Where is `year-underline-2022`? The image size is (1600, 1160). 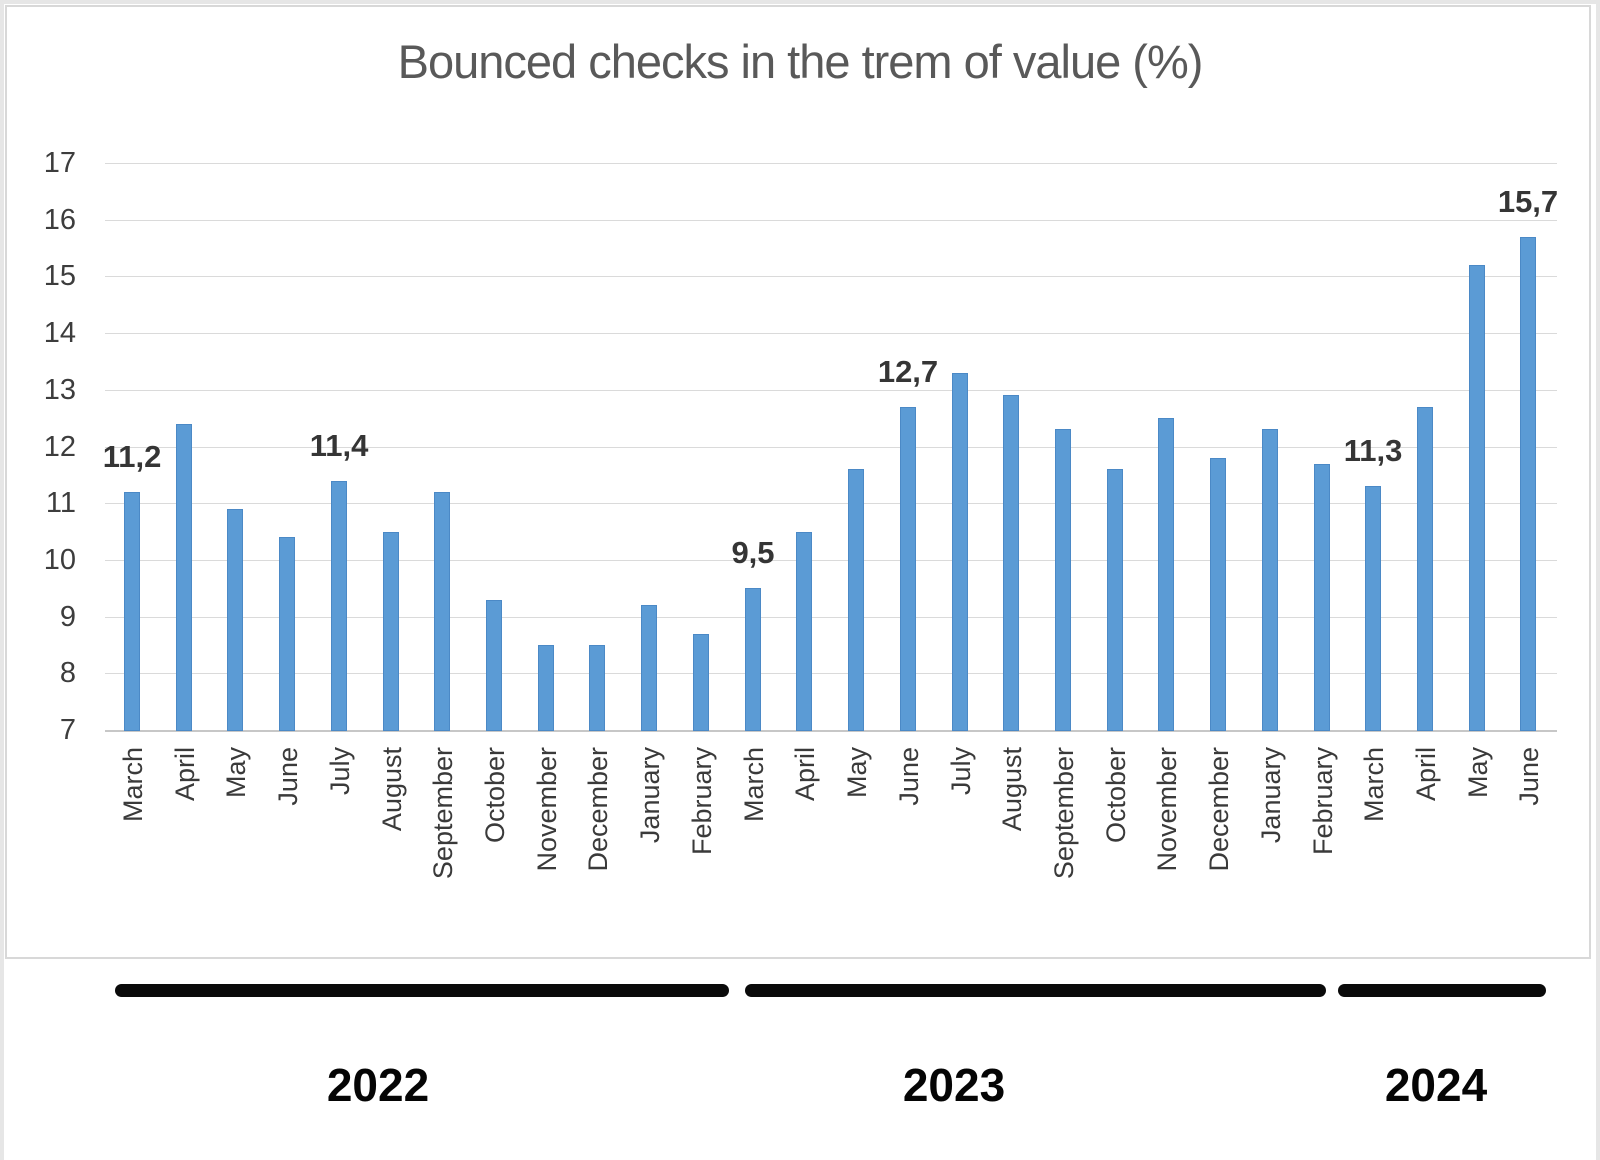
year-underline-2022 is located at coordinates (422, 990).